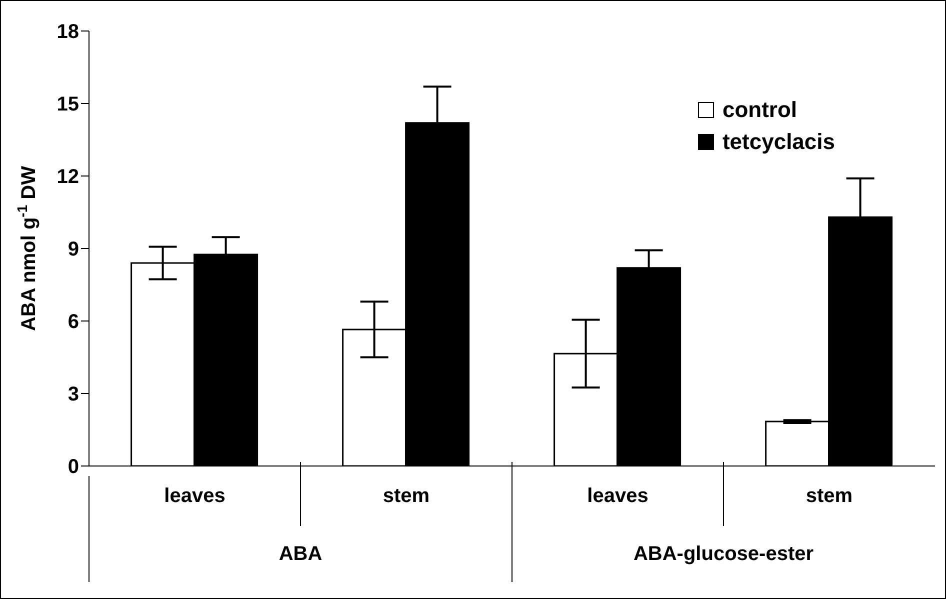 This screenshot has height=599, width=946. I want to click on text: ABA, so click(300, 554).